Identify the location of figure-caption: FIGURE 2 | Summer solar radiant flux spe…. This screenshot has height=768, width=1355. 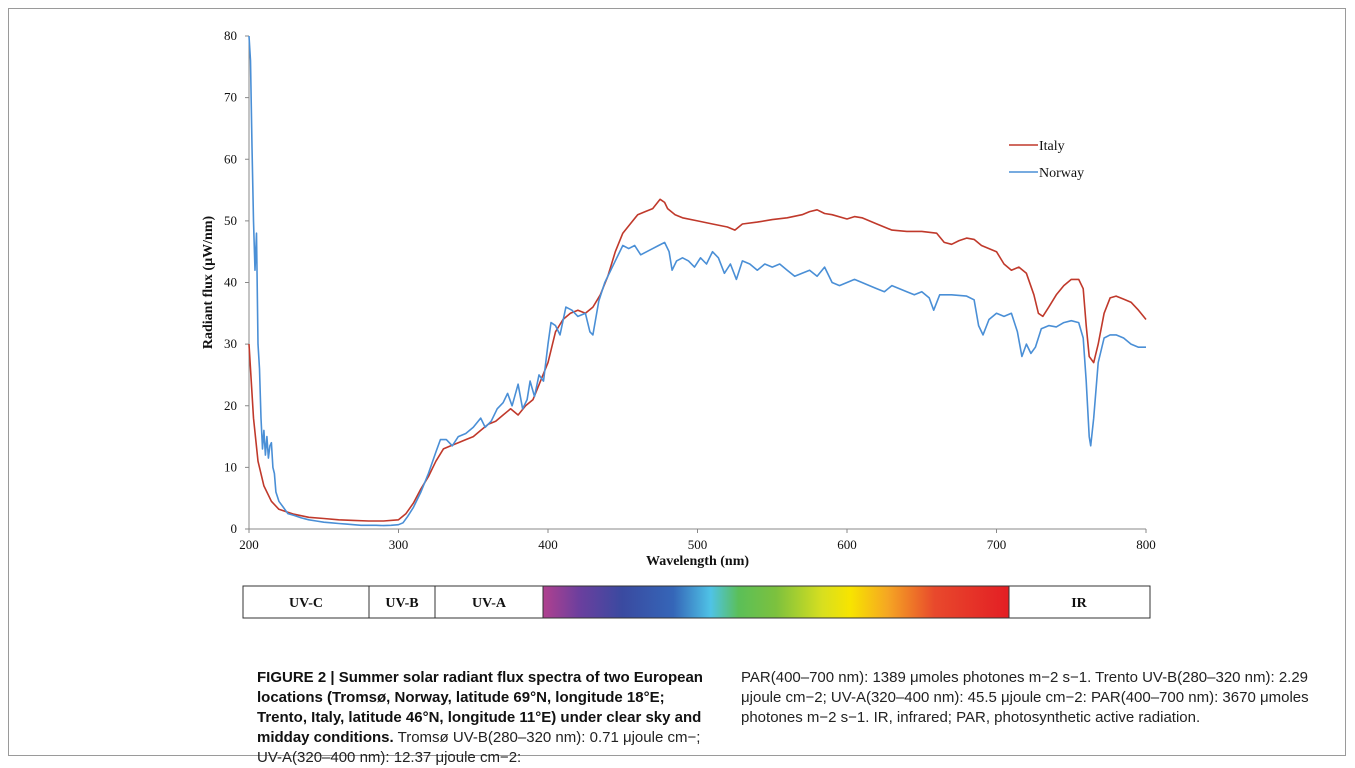
(802, 708).